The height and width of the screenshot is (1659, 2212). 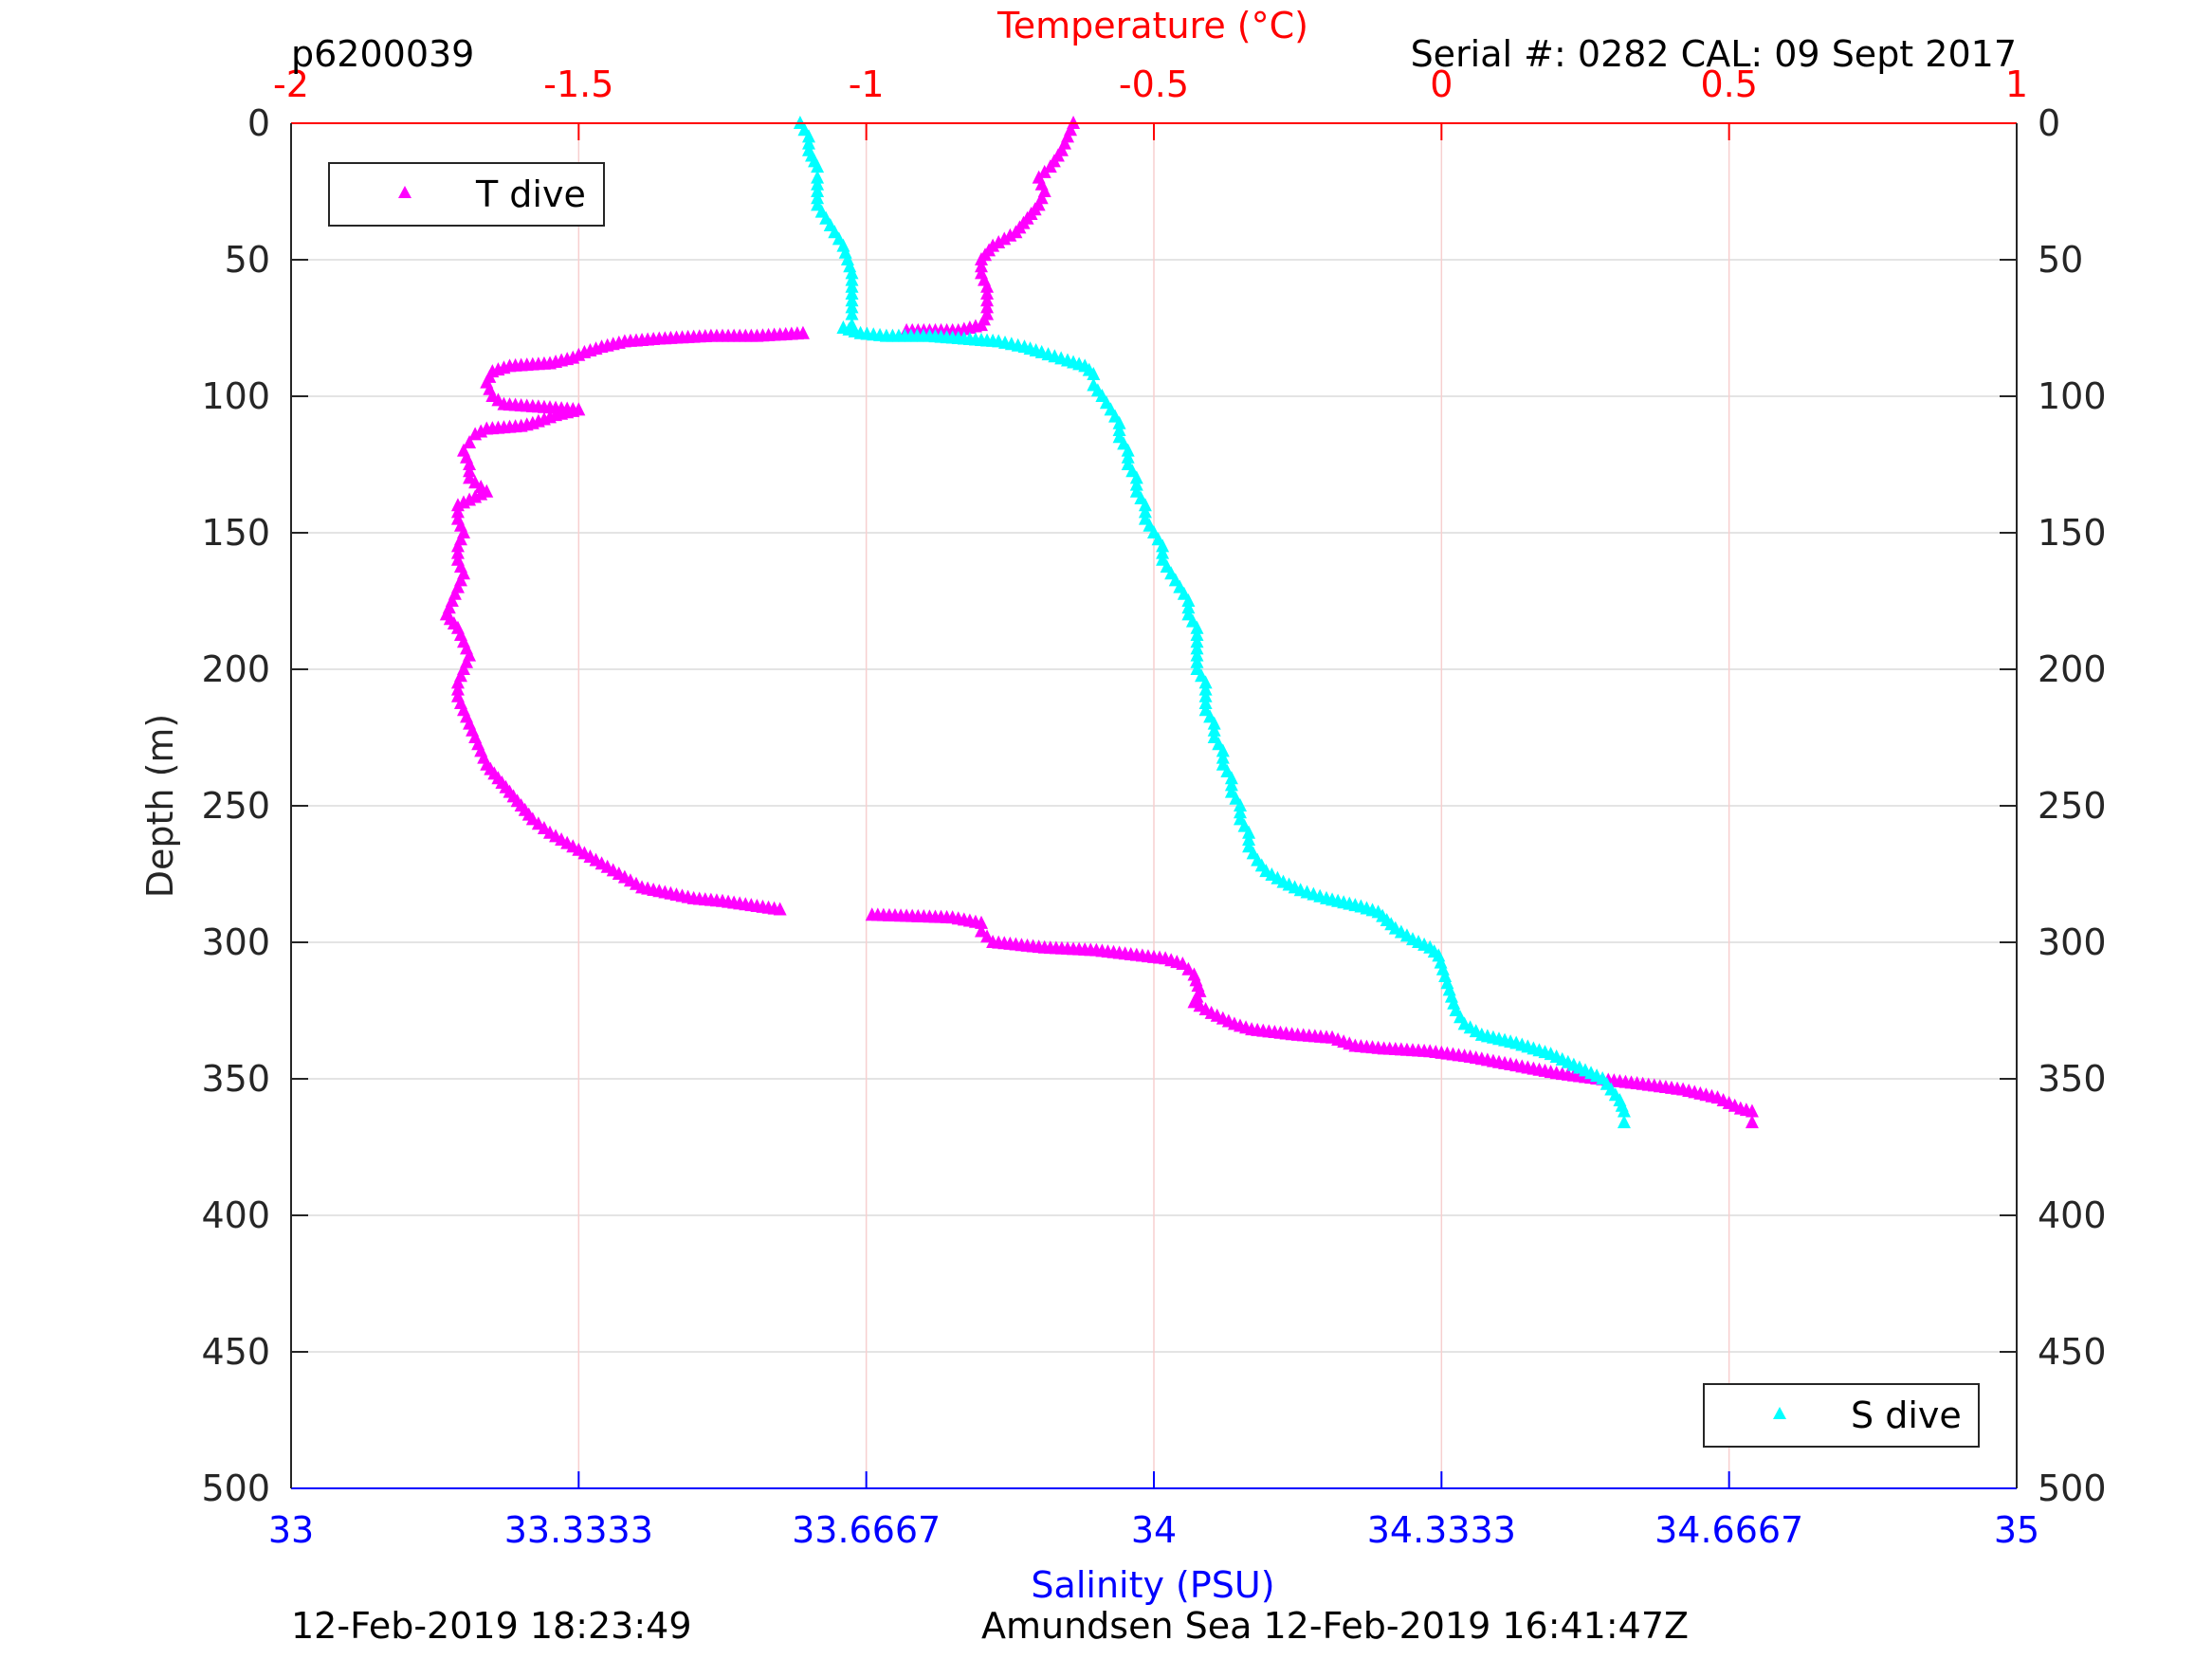 What do you see at coordinates (491, 1626) in the screenshot?
I see `footer-timestamp: 12-Feb-2019 18:23:49` at bounding box center [491, 1626].